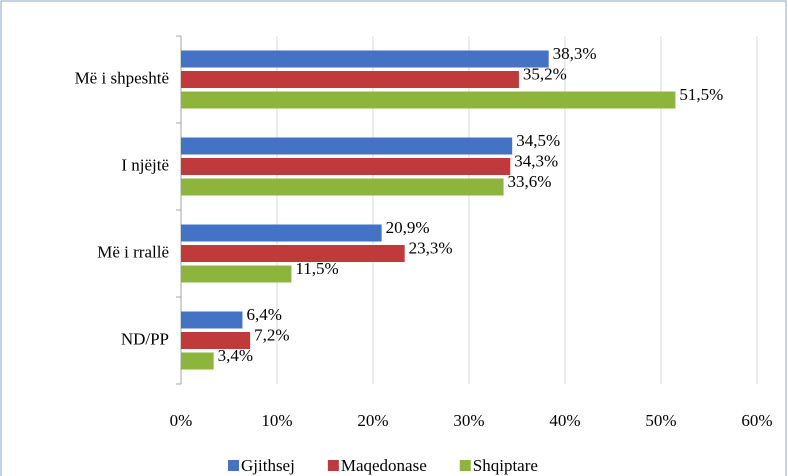 The image size is (788, 476). I want to click on x-tick-label: 50%, so click(660, 420).